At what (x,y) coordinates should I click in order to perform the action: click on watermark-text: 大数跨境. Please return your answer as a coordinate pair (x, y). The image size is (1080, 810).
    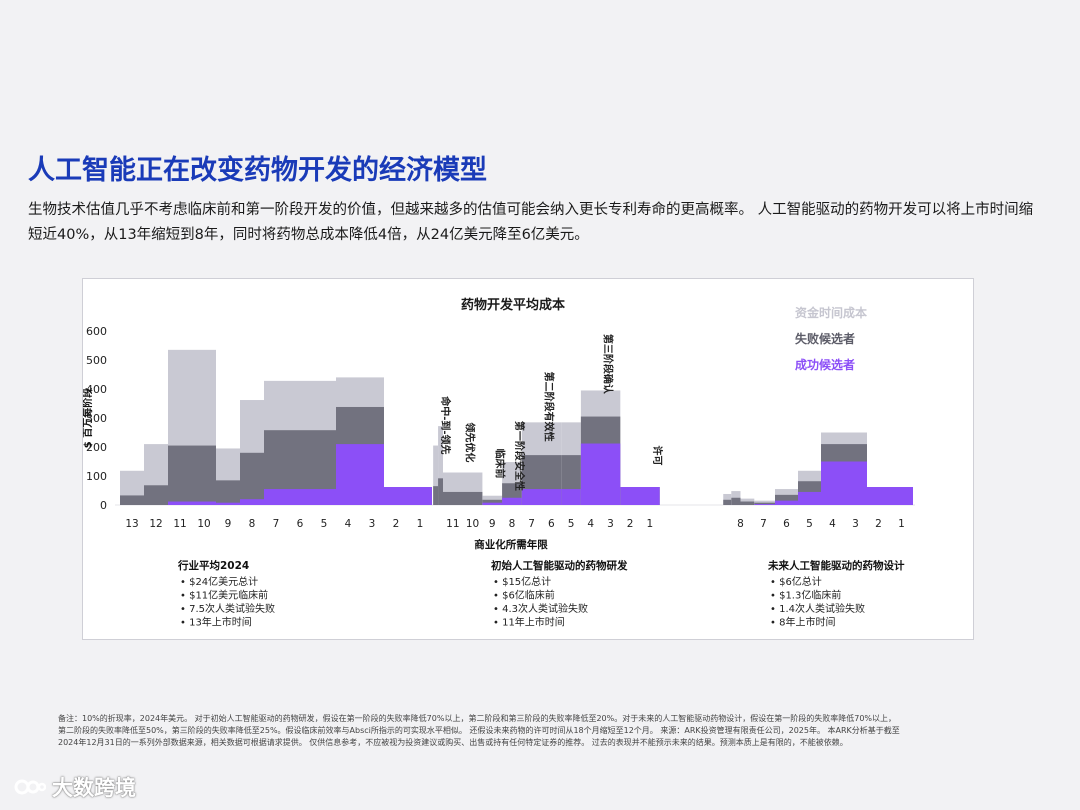
    Looking at the image, I should click on (94, 788).